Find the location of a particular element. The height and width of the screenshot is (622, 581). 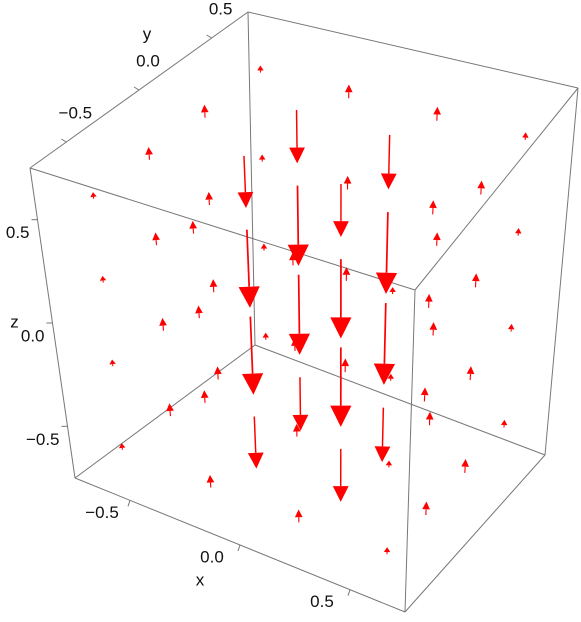

x-tick is located at coordinates (129, 503).